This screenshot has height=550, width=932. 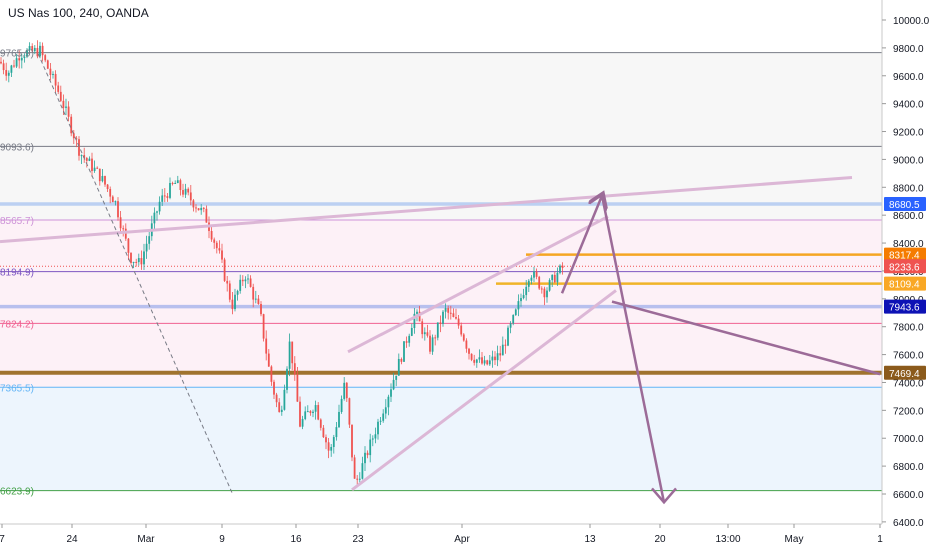 What do you see at coordinates (908, 328) in the screenshot?
I see `y-tick-label: 7800.0` at bounding box center [908, 328].